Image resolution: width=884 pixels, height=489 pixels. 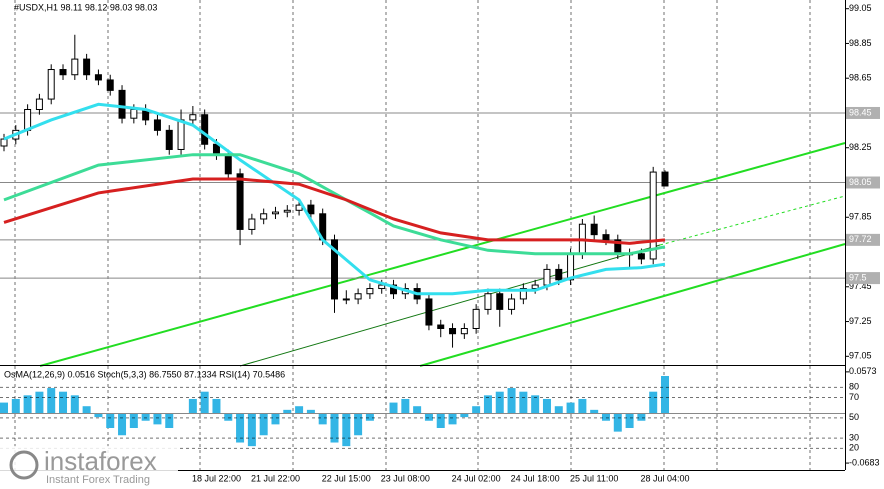 I want to click on chart-header: #USDX,H1 98.11 98.12 98.03 98.03, so click(x=85, y=7).